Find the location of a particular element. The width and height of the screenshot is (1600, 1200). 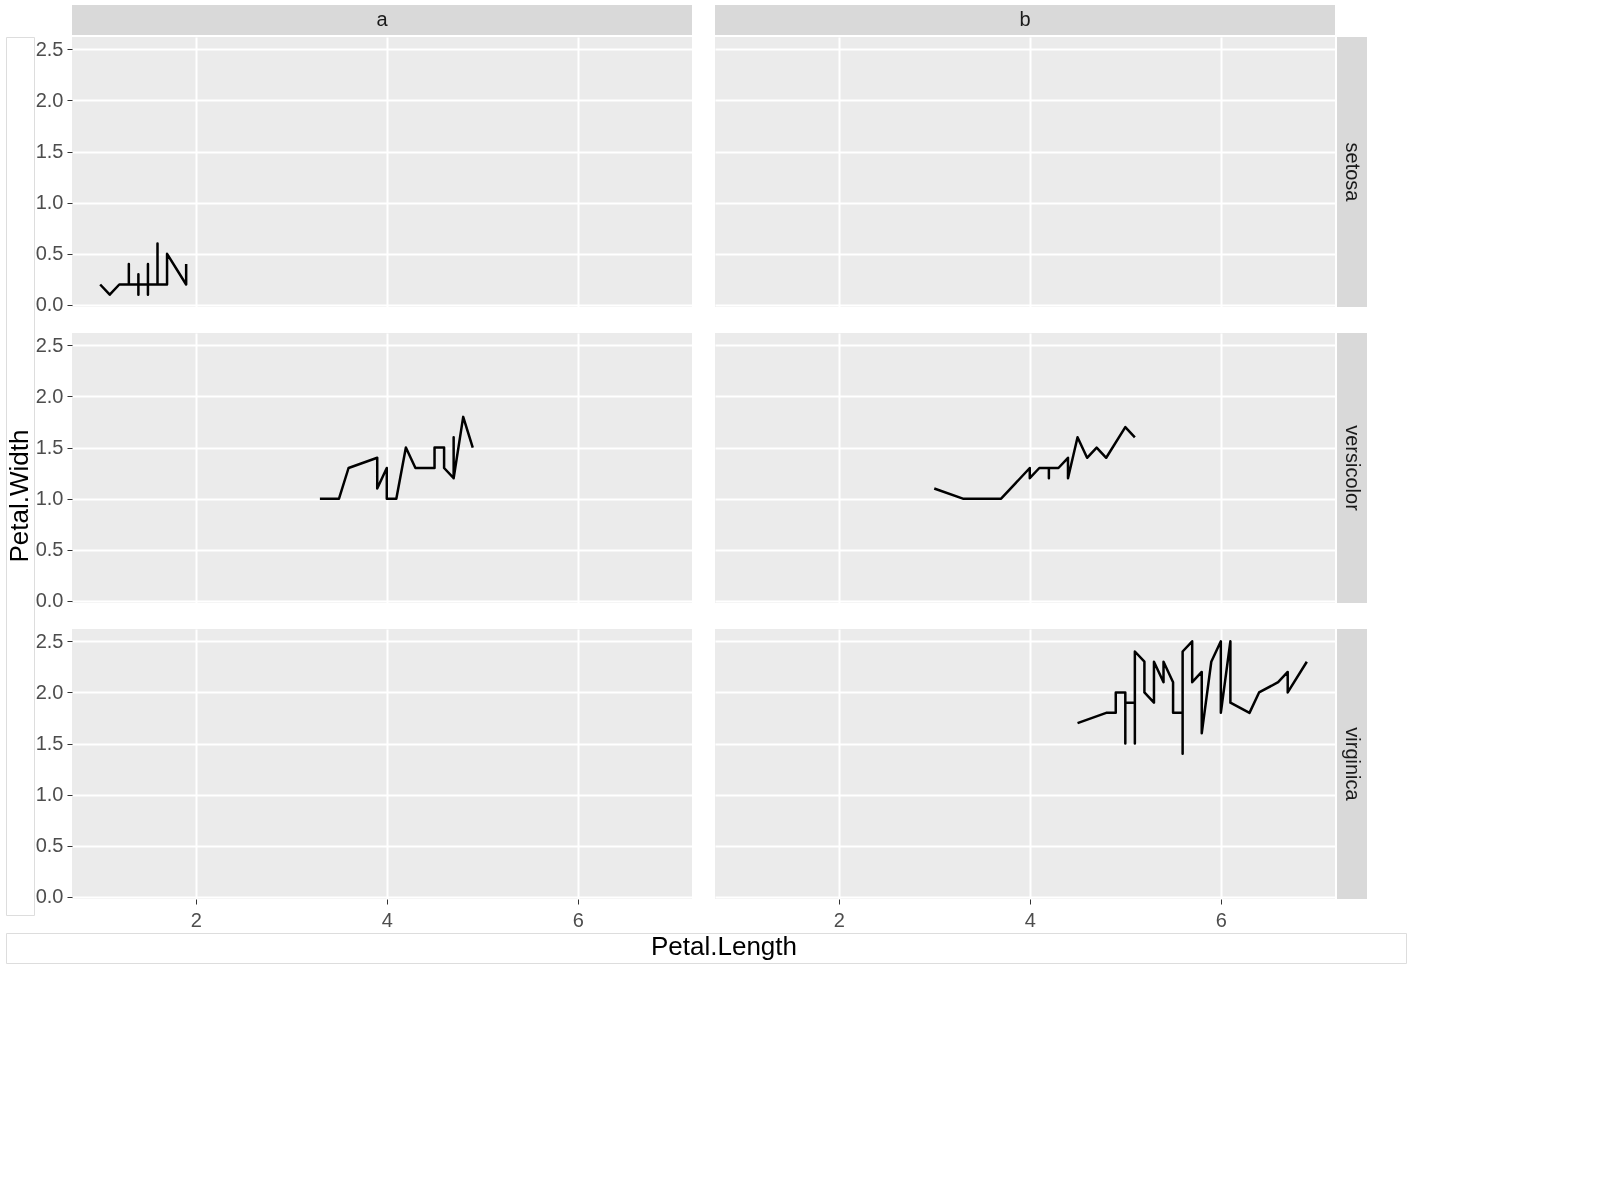

chart-title: b is located at coordinates (1025, 19).